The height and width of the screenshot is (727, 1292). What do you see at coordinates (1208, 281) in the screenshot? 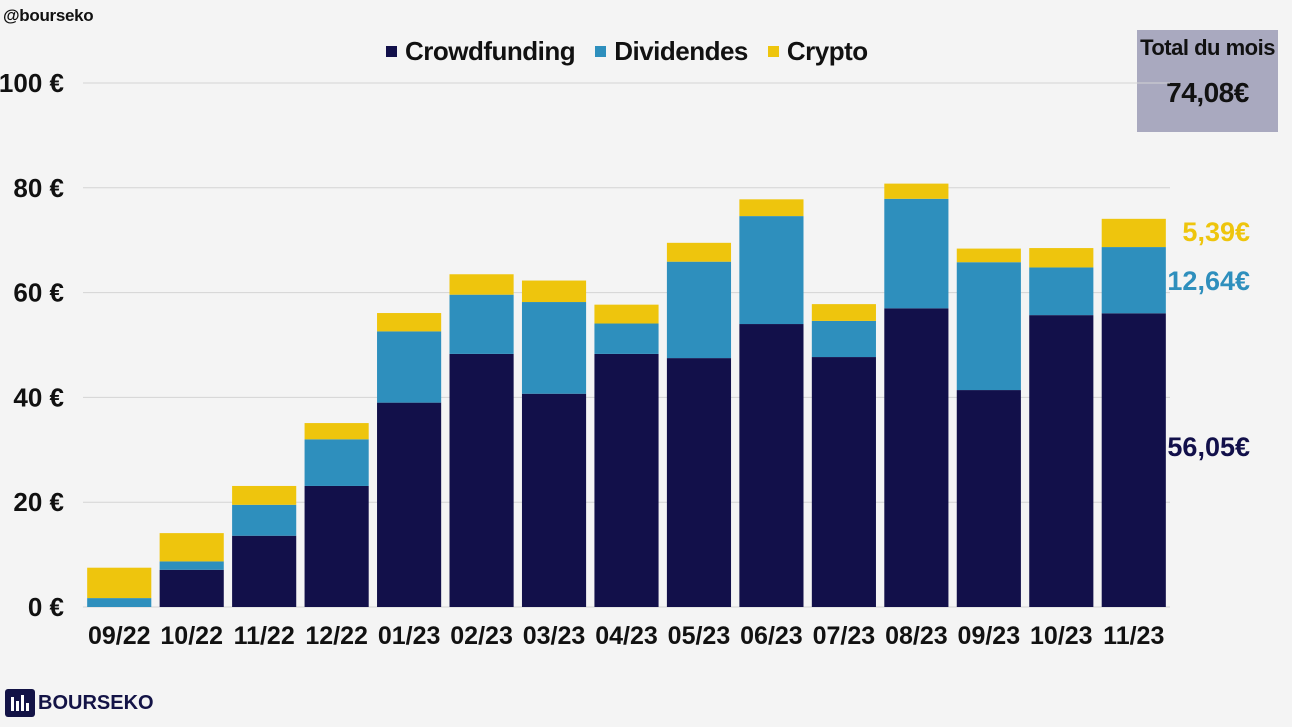
I see `annotation-dividendes-value: 12,64€` at bounding box center [1208, 281].